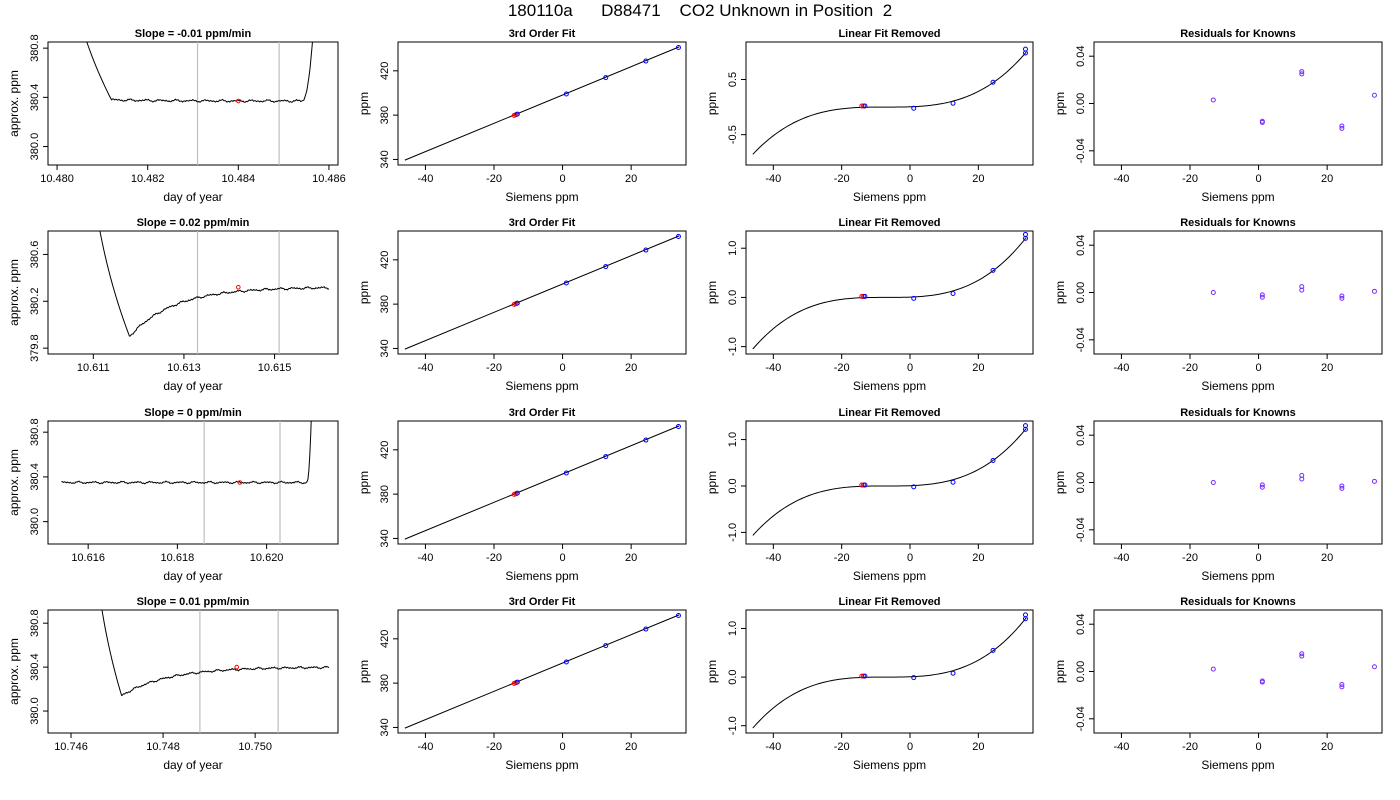 The width and height of the screenshot is (1400, 800). Describe the element at coordinates (93, 368) in the screenshot. I see `x-tick-label: 10.611` at that location.